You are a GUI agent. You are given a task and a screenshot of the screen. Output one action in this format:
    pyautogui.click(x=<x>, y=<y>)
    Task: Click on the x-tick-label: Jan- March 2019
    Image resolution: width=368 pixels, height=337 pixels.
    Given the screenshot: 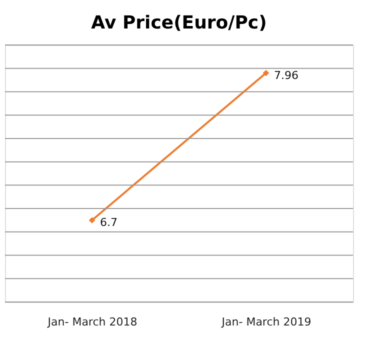 What is the action you would take?
    pyautogui.click(x=266, y=322)
    